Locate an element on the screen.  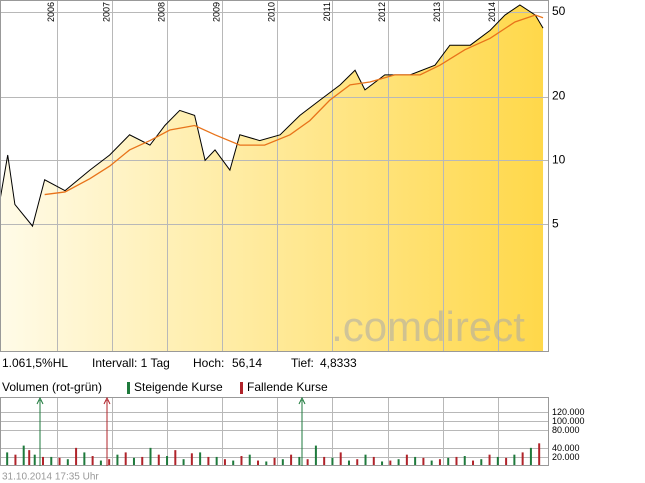
x-tick-label: 2009 is located at coordinates (217, 12).